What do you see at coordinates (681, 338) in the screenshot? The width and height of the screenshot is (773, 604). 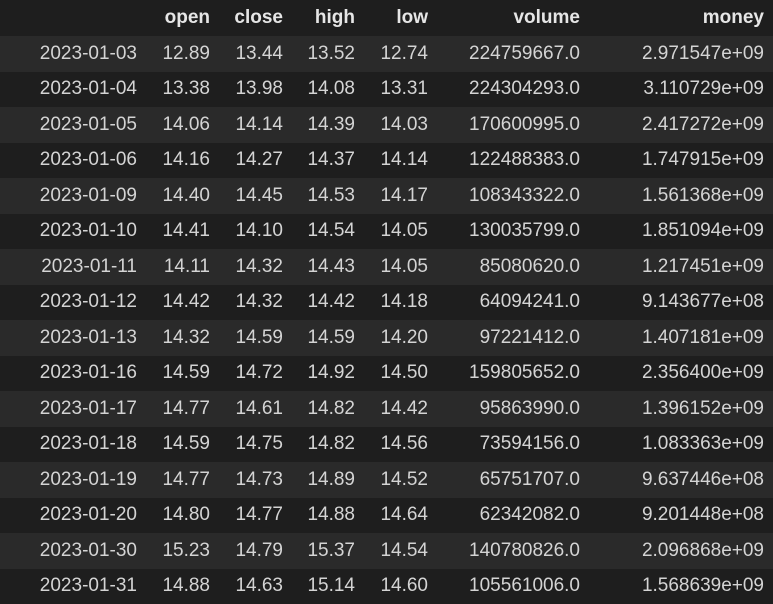 I see `cell-money: 1.407181e+09` at bounding box center [681, 338].